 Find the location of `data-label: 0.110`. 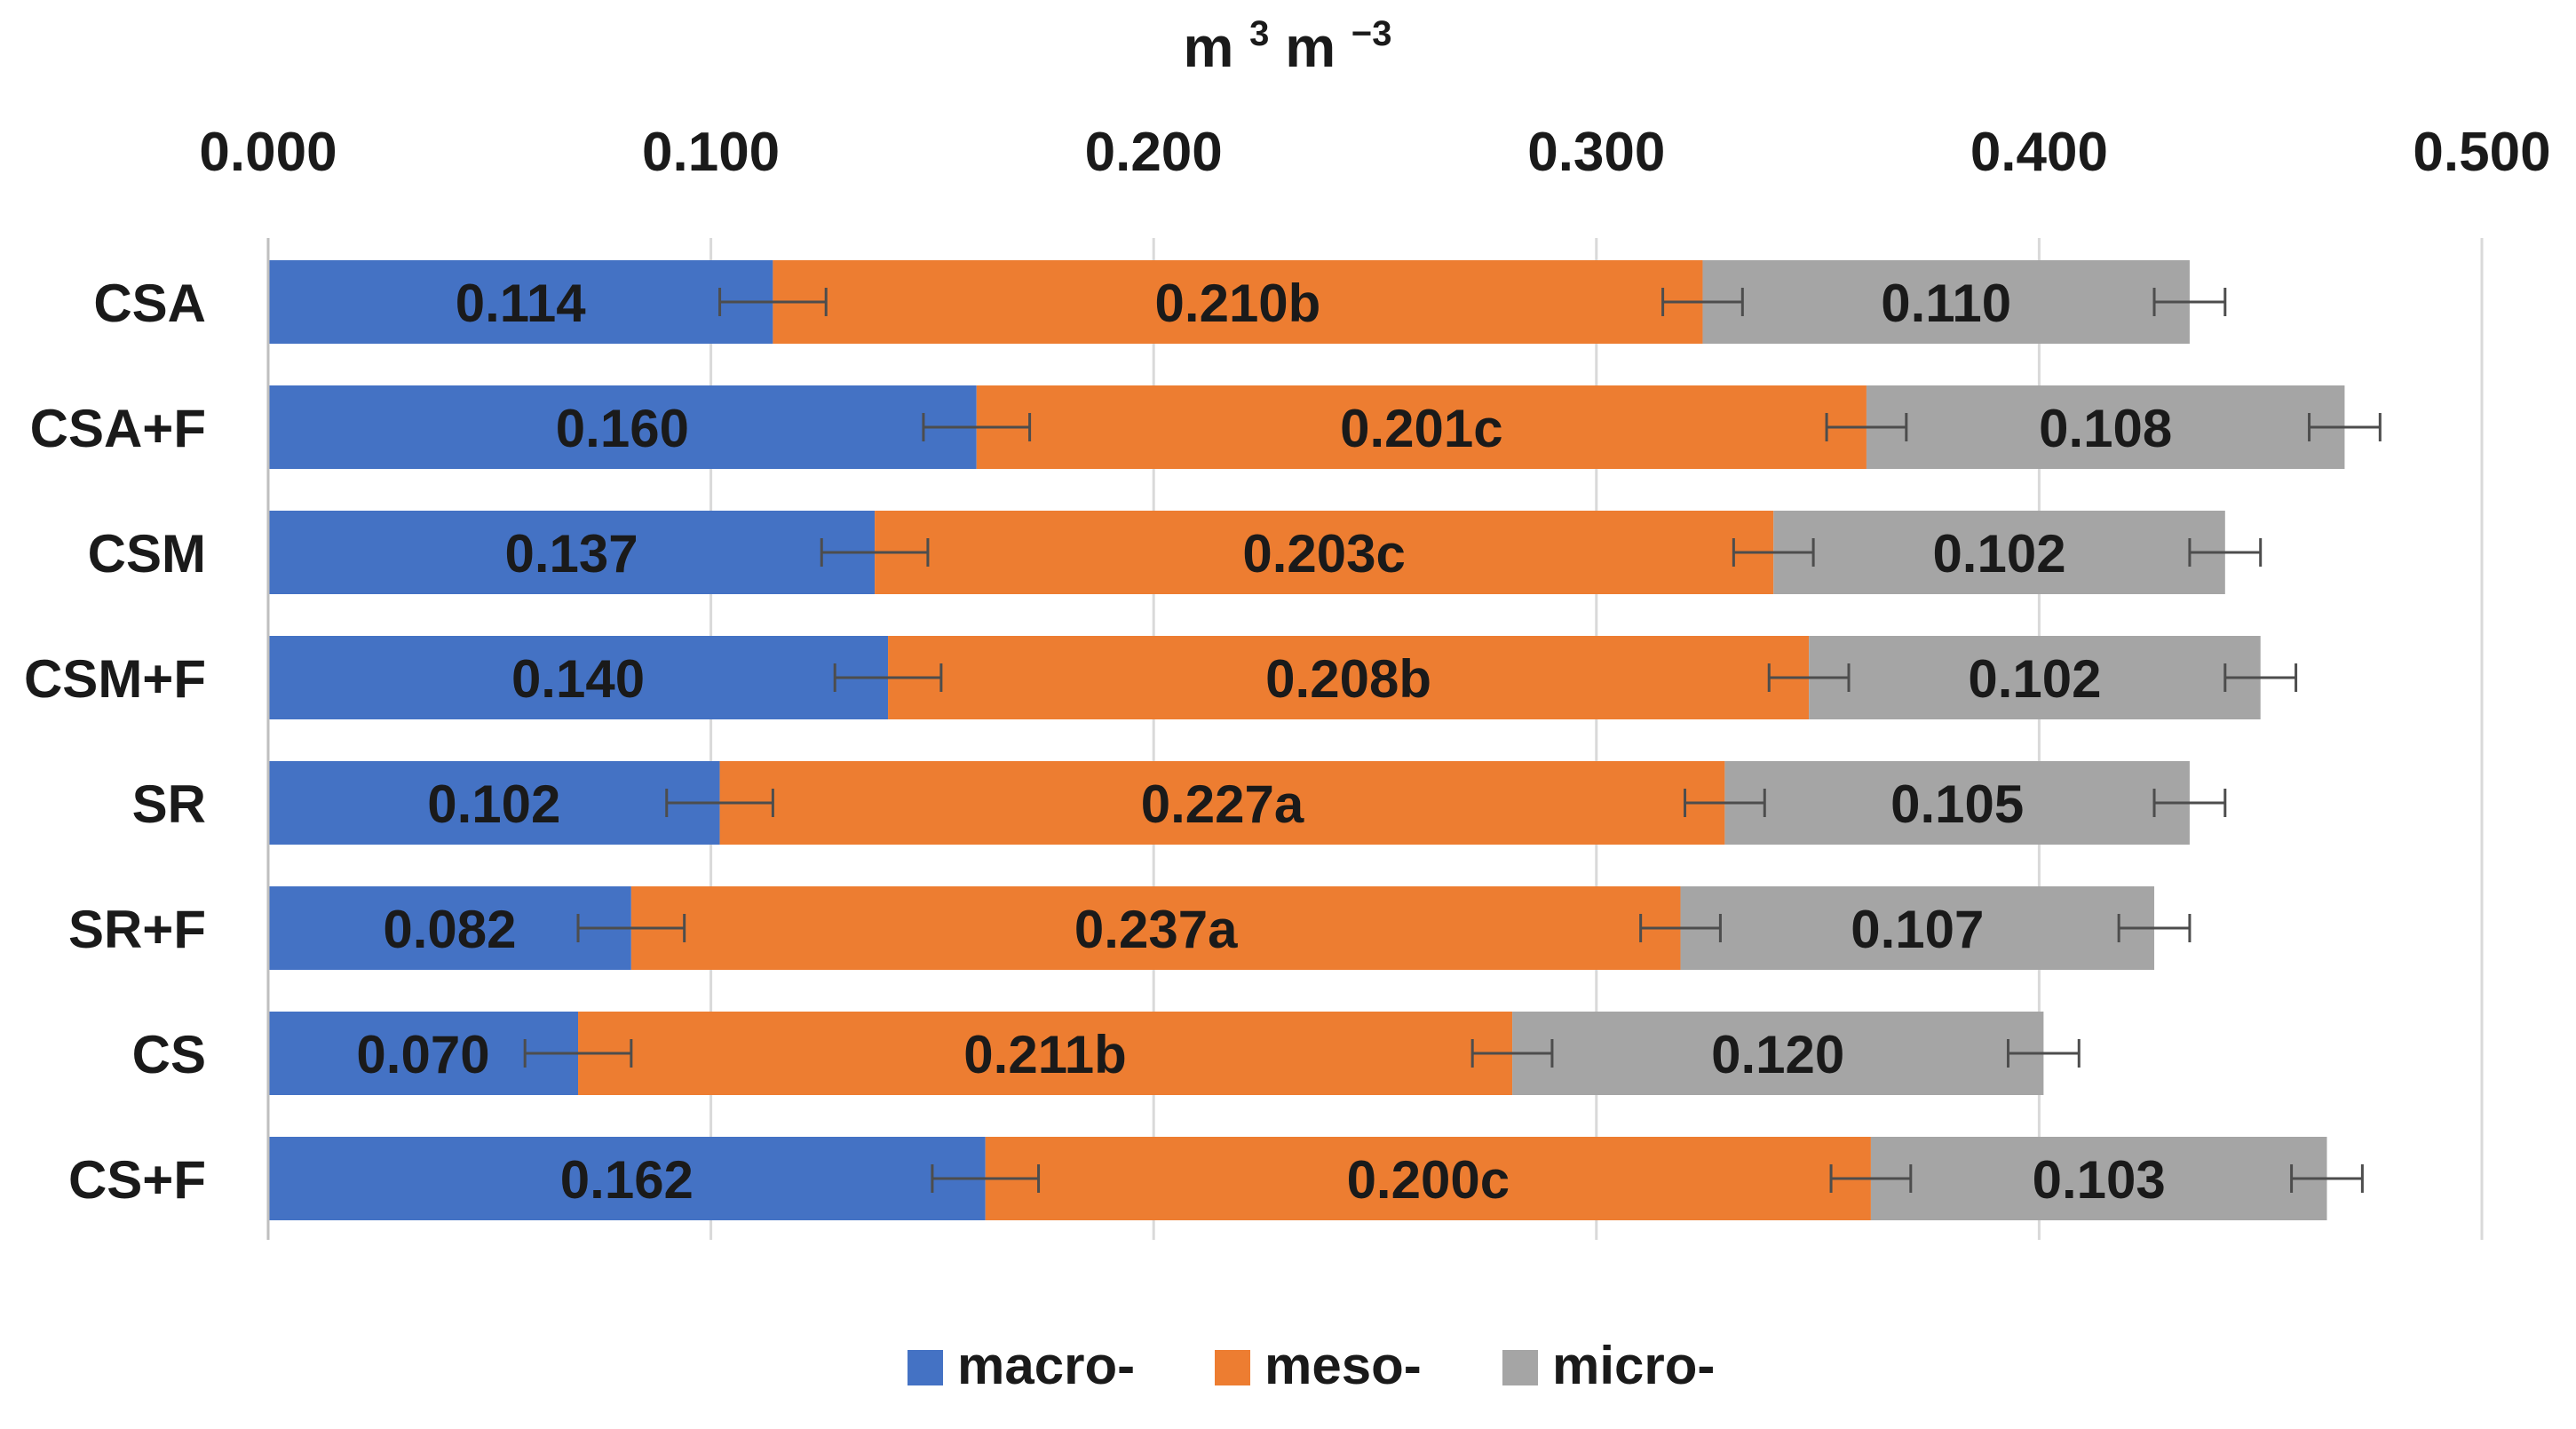

data-label: 0.110 is located at coordinates (1946, 303).